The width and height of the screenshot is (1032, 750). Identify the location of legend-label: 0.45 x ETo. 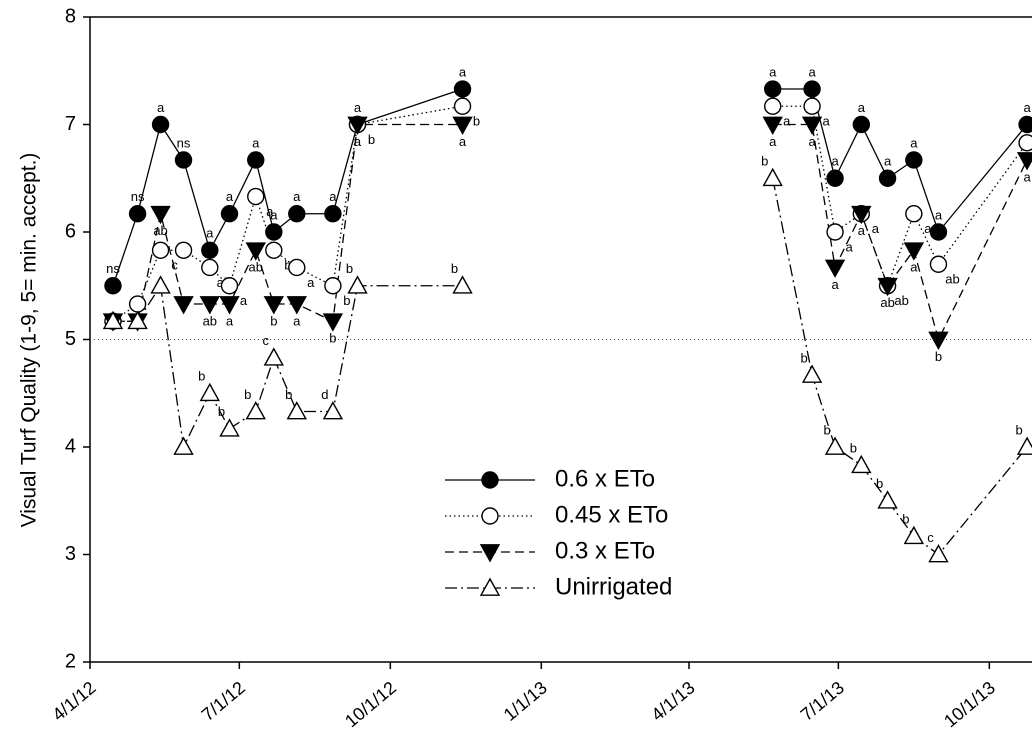
(611, 514).